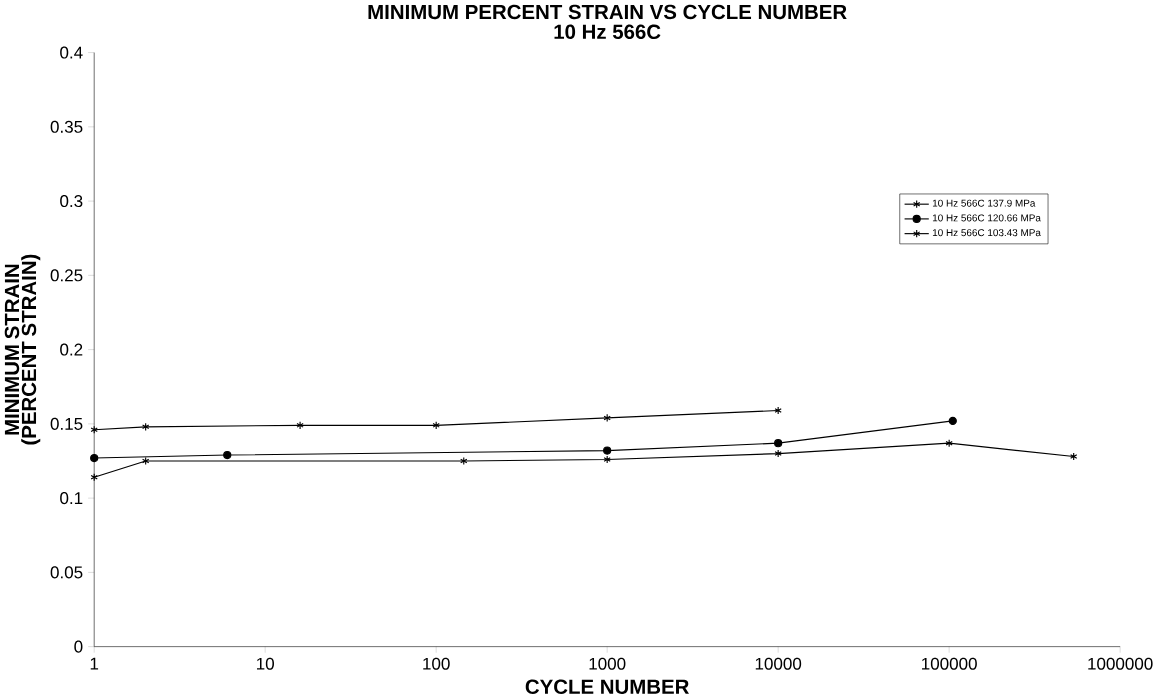 This screenshot has width=1158, height=699. I want to click on y-tick-label: 0.35, so click(66, 126).